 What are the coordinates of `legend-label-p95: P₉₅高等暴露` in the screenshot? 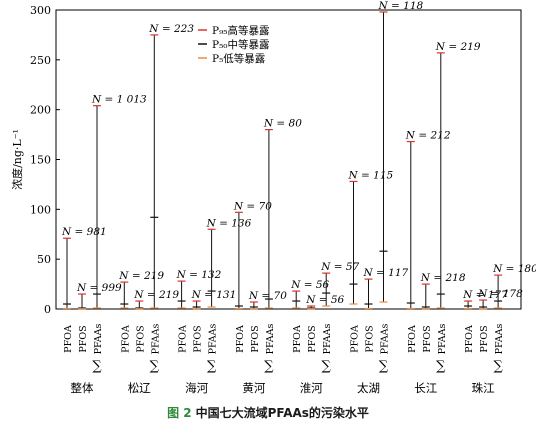 It's located at (241, 30).